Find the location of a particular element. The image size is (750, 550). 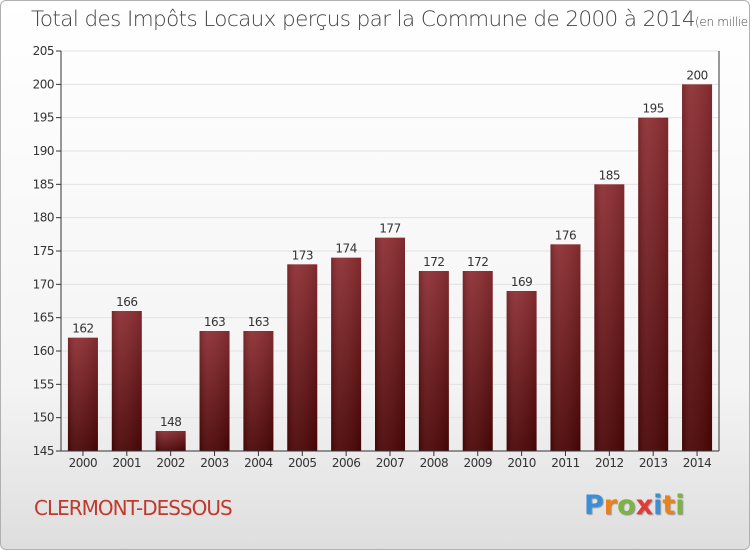

y-tick-label-180: 180 is located at coordinates (43, 218).